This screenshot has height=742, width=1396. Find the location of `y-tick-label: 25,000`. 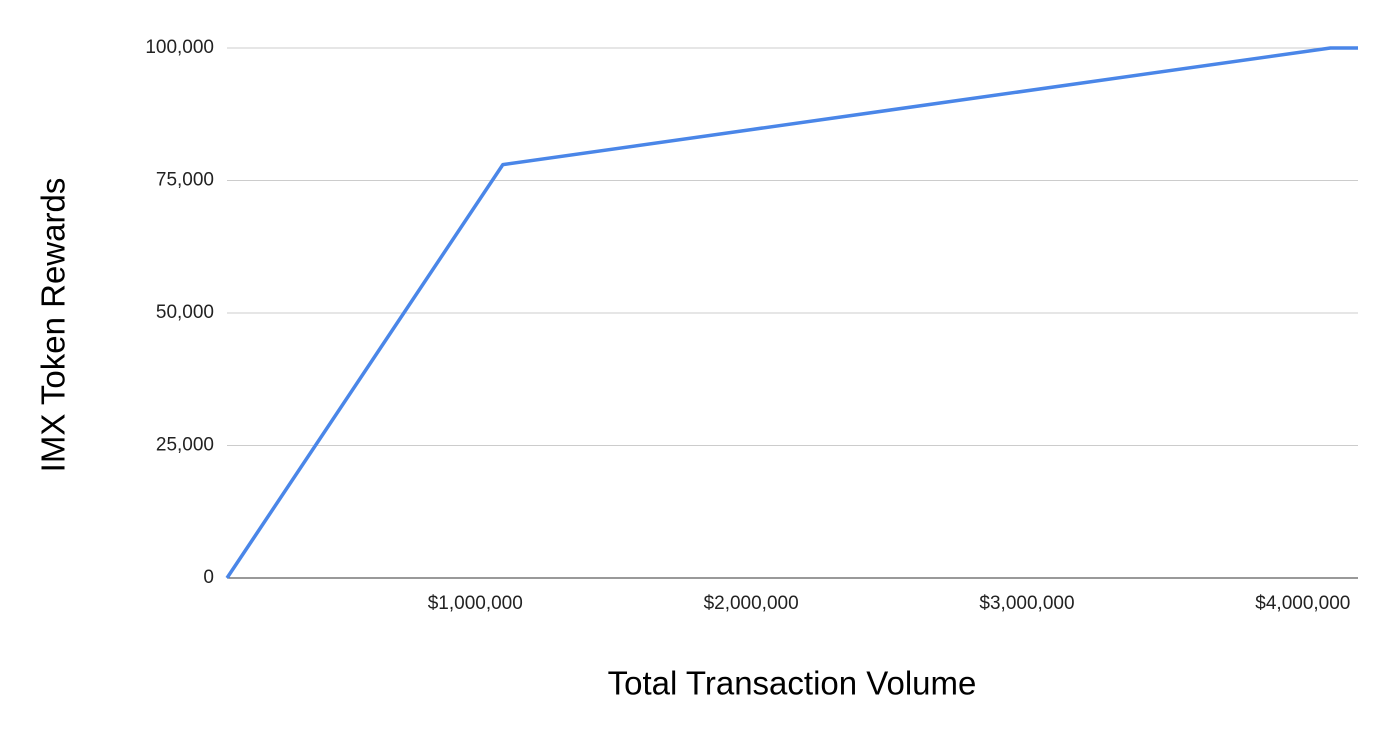

y-tick-label: 25,000 is located at coordinates (185, 445).